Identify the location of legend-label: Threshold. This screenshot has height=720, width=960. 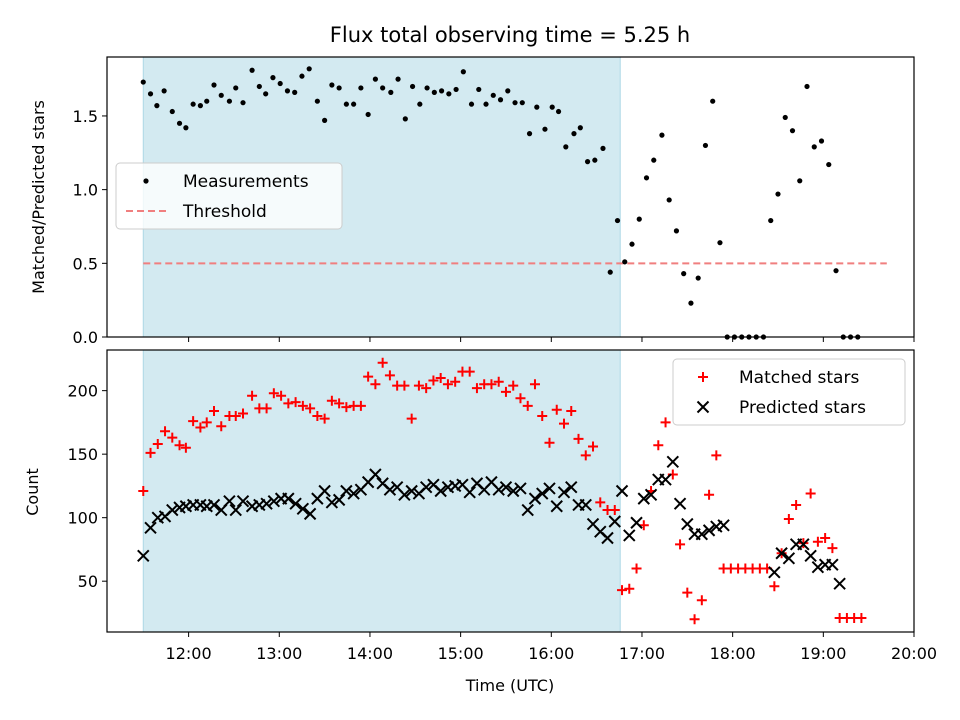
(224, 212).